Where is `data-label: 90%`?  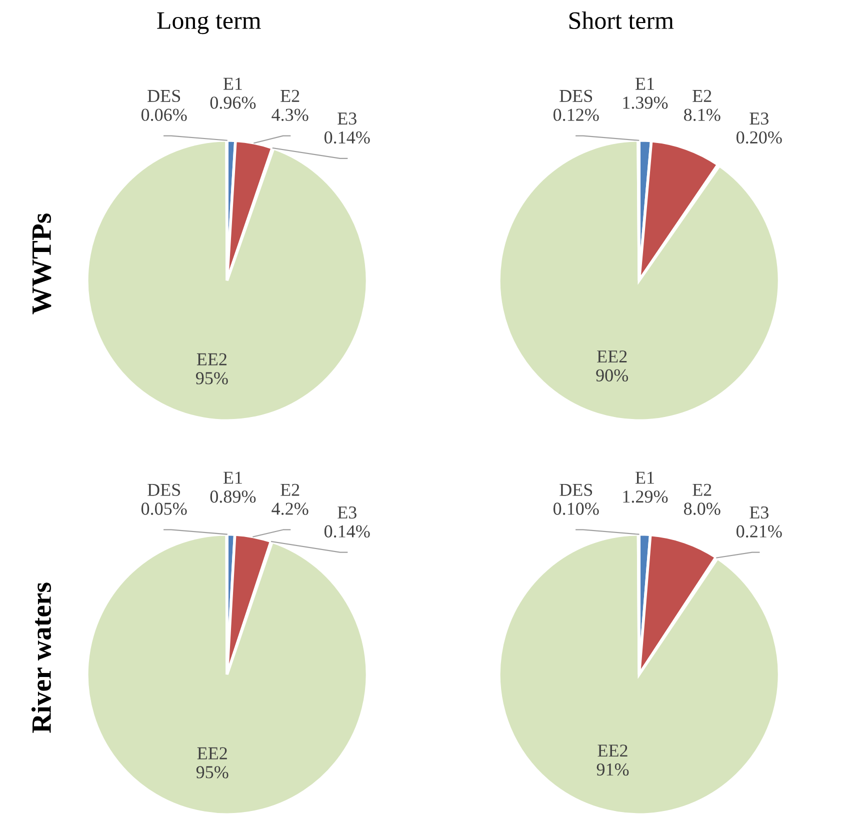 data-label: 90% is located at coordinates (612, 375).